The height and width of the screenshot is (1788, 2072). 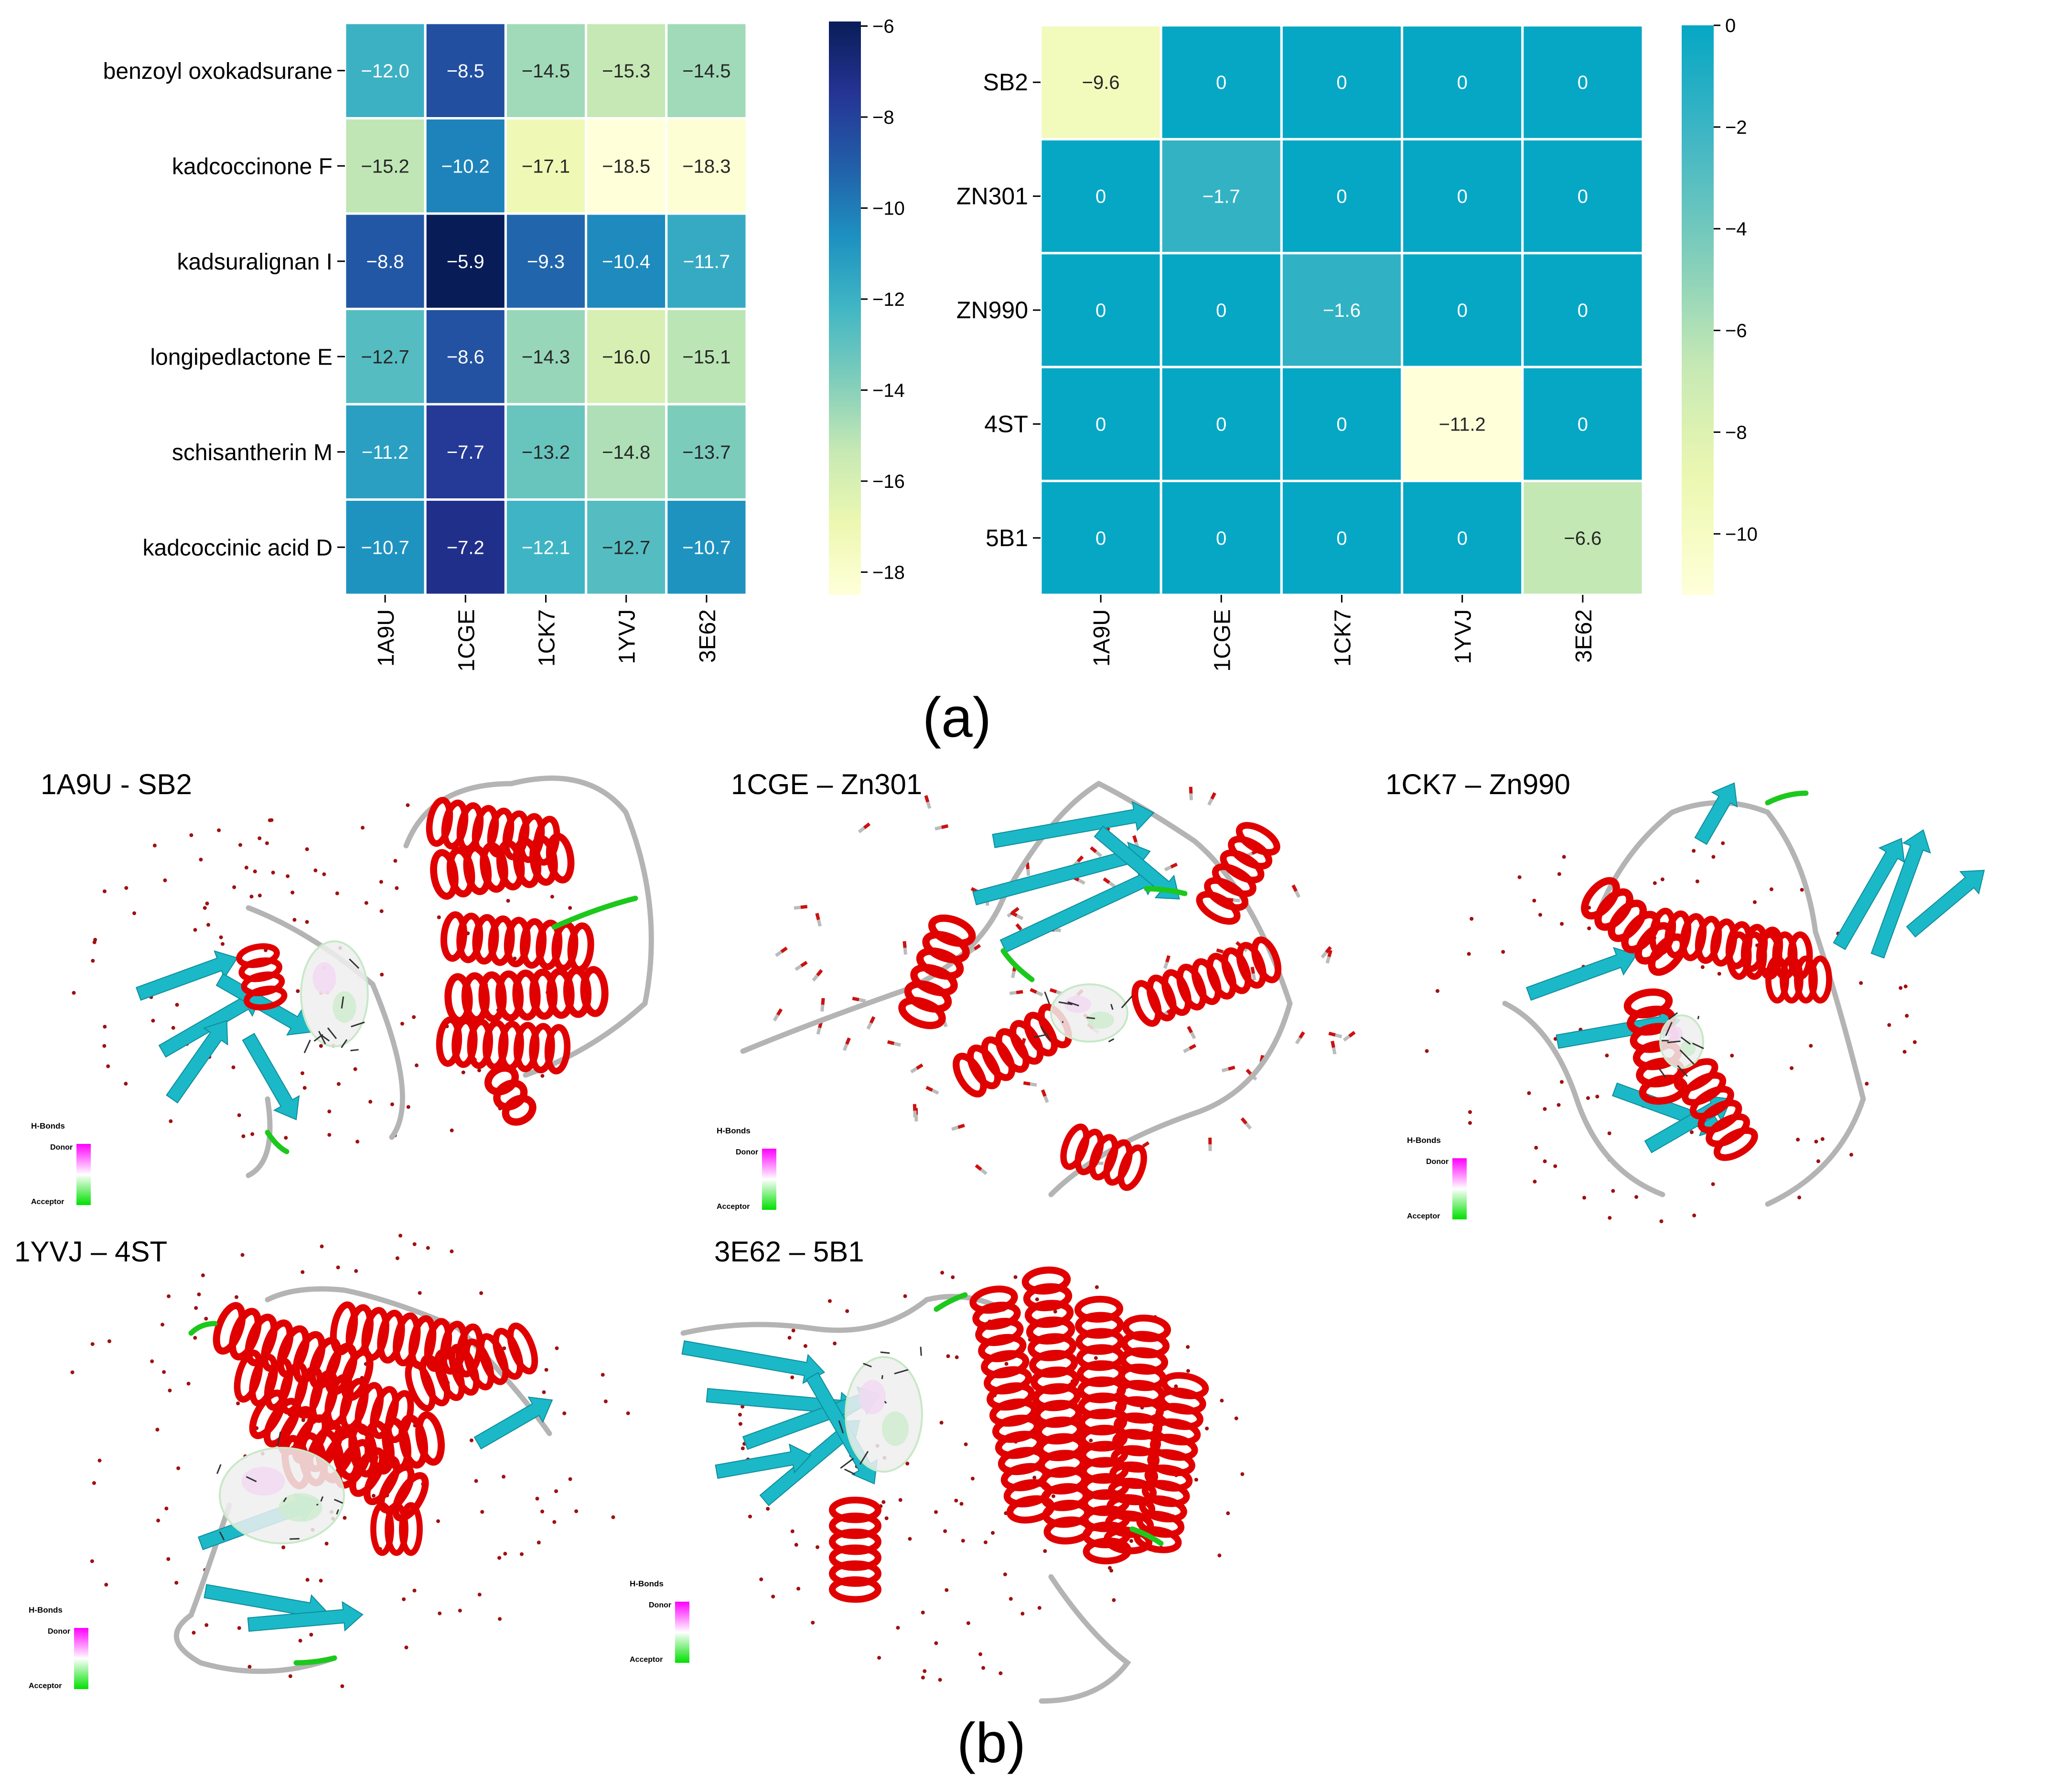 What do you see at coordinates (241, 357) in the screenshot?
I see `heatmap-1-row-label: longipedlactone E` at bounding box center [241, 357].